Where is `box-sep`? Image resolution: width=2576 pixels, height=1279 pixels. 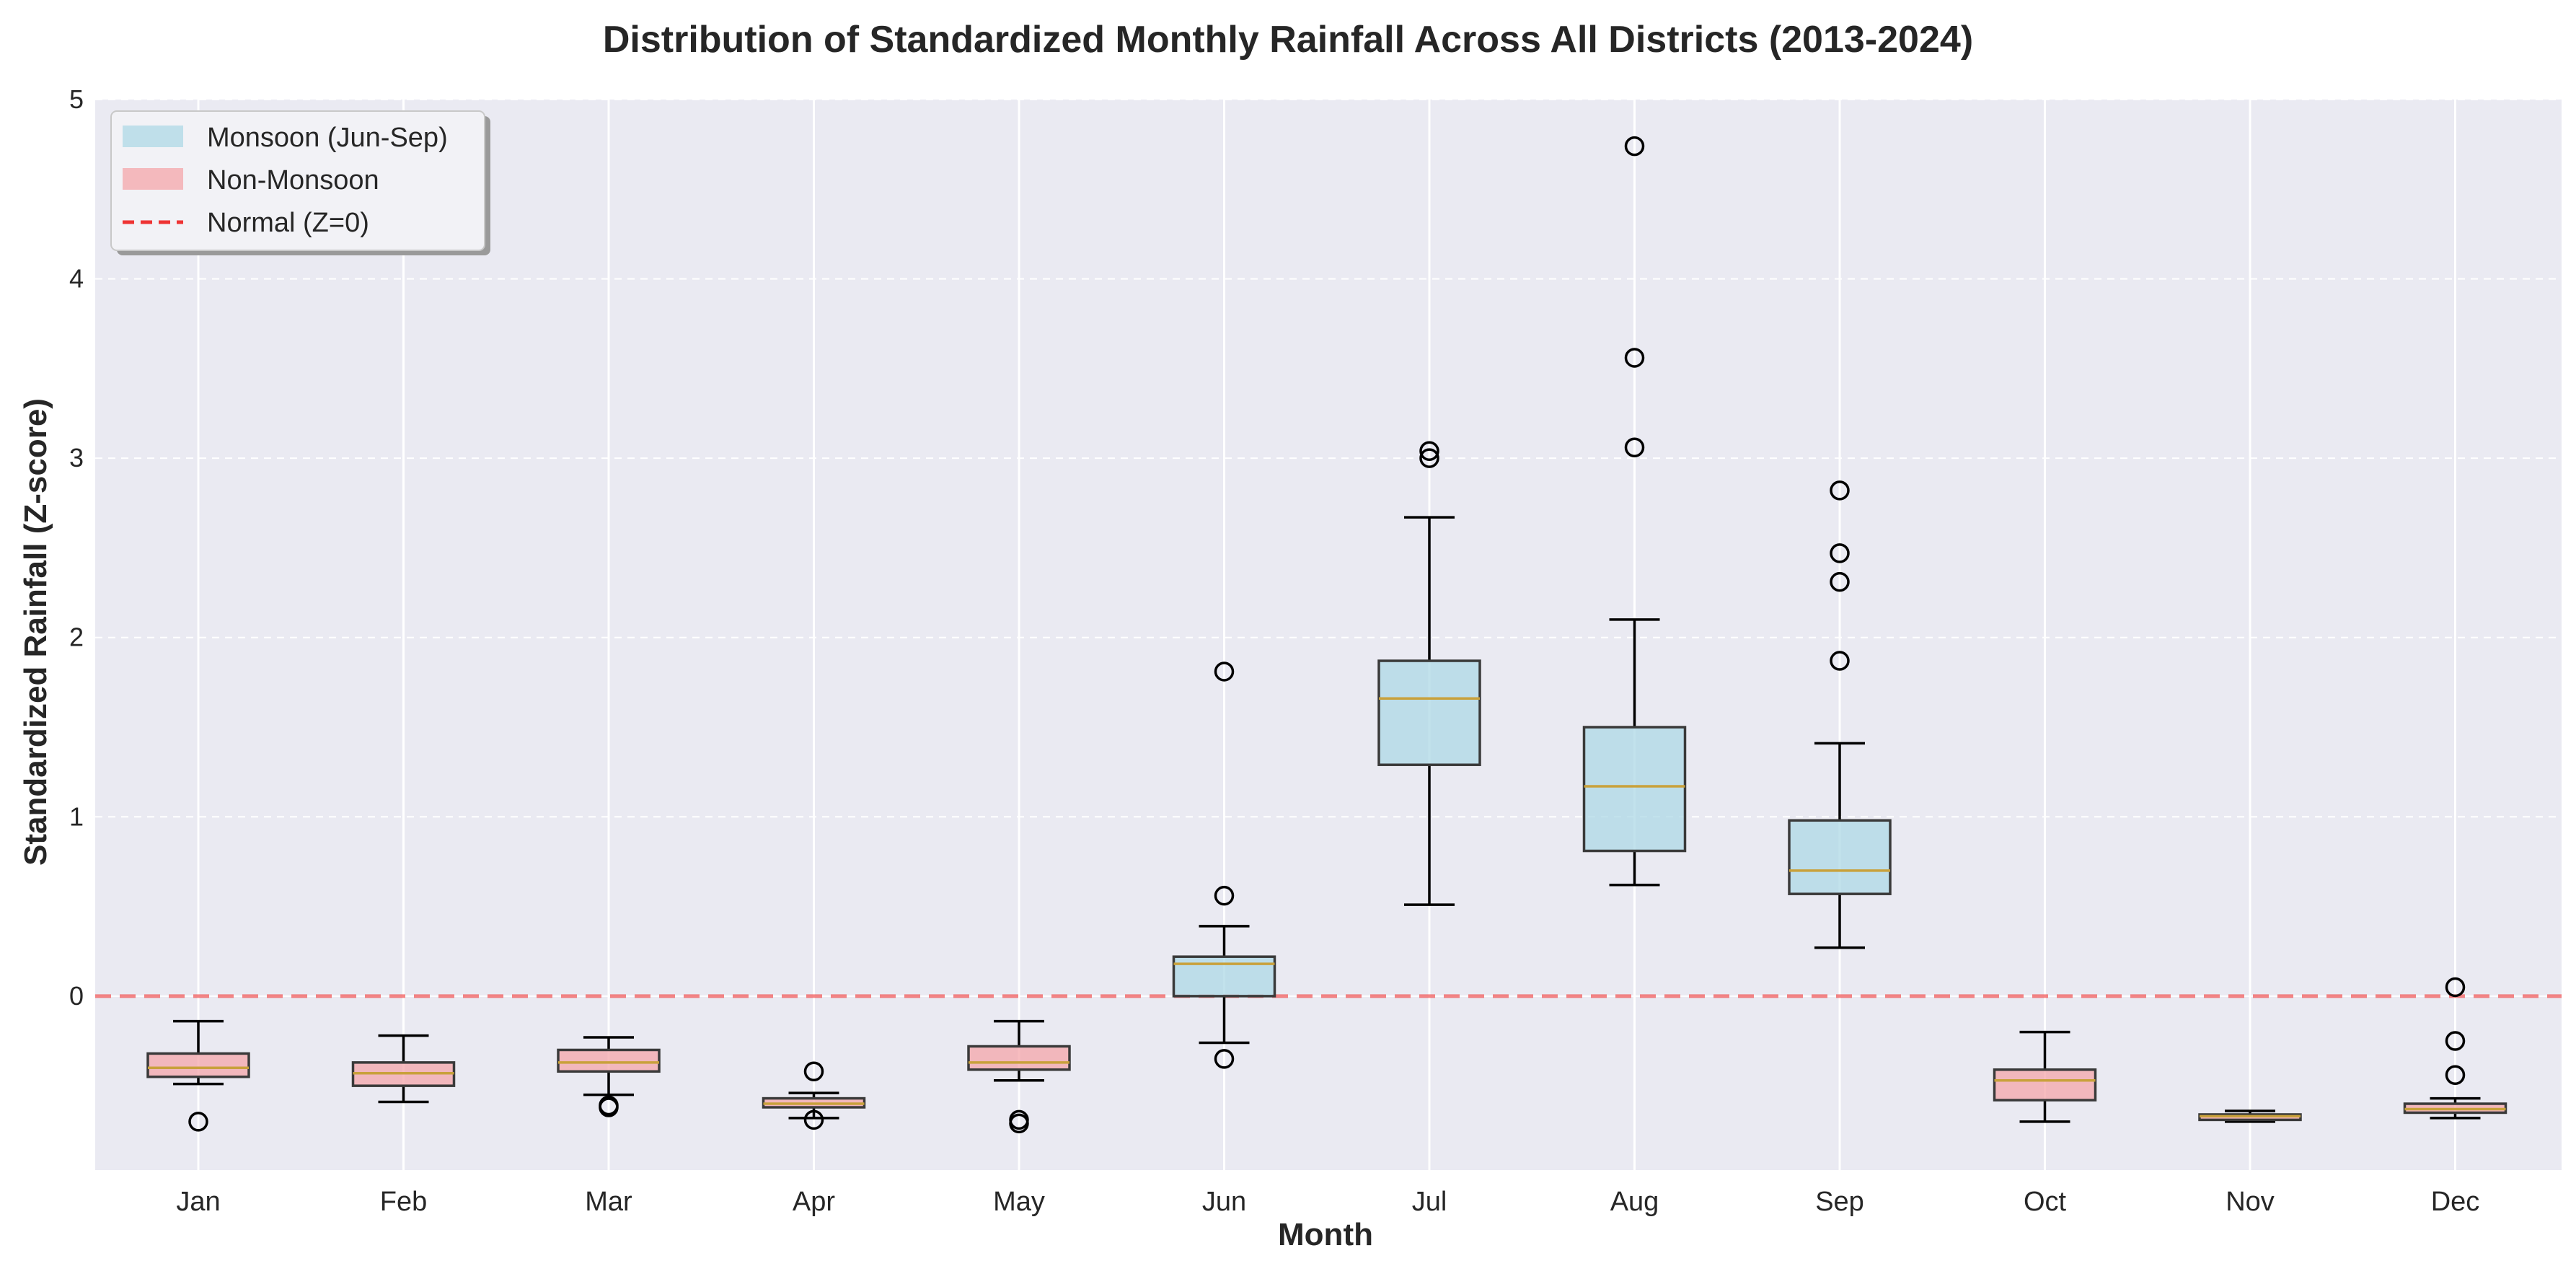 box-sep is located at coordinates (1840, 714).